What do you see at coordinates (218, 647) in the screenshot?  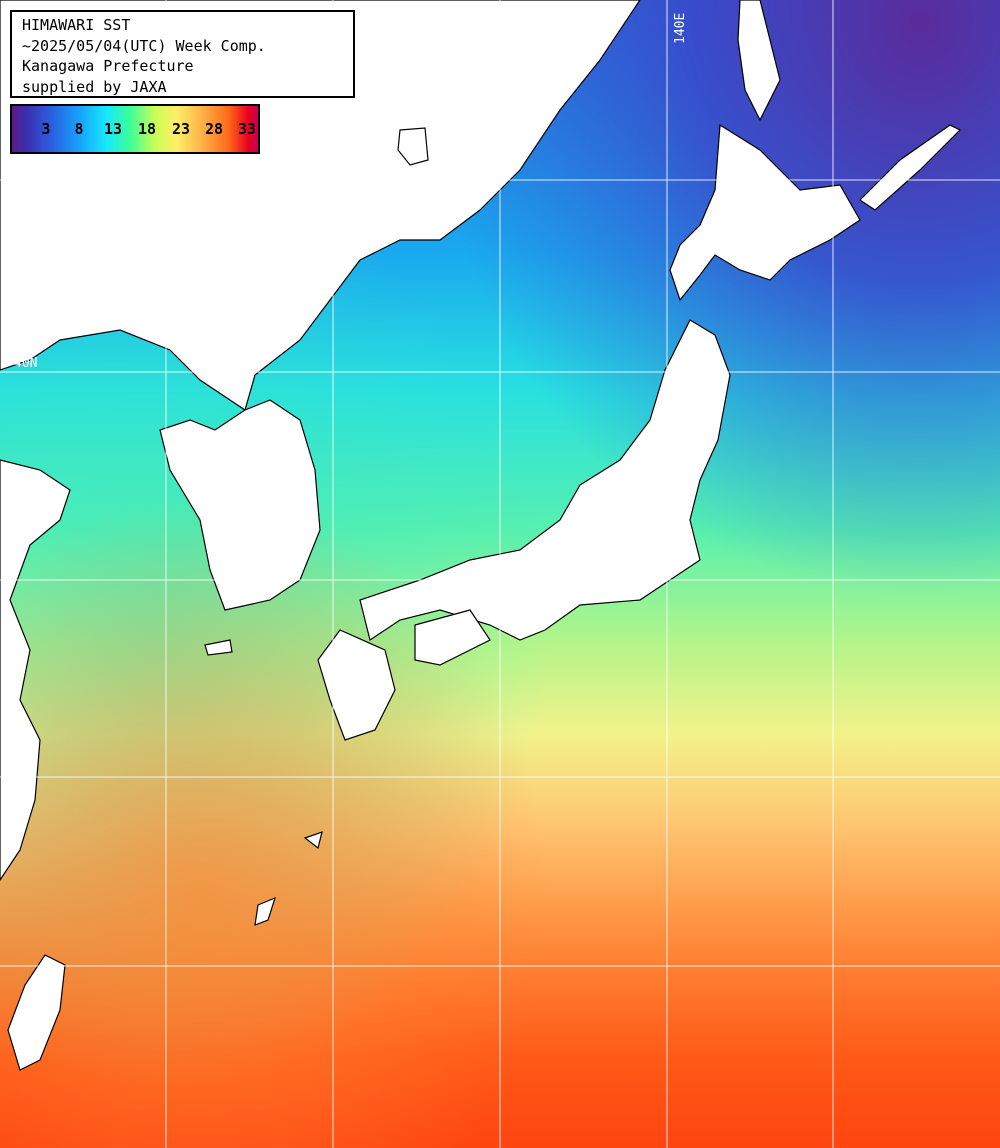 I see `land-jeju` at bounding box center [218, 647].